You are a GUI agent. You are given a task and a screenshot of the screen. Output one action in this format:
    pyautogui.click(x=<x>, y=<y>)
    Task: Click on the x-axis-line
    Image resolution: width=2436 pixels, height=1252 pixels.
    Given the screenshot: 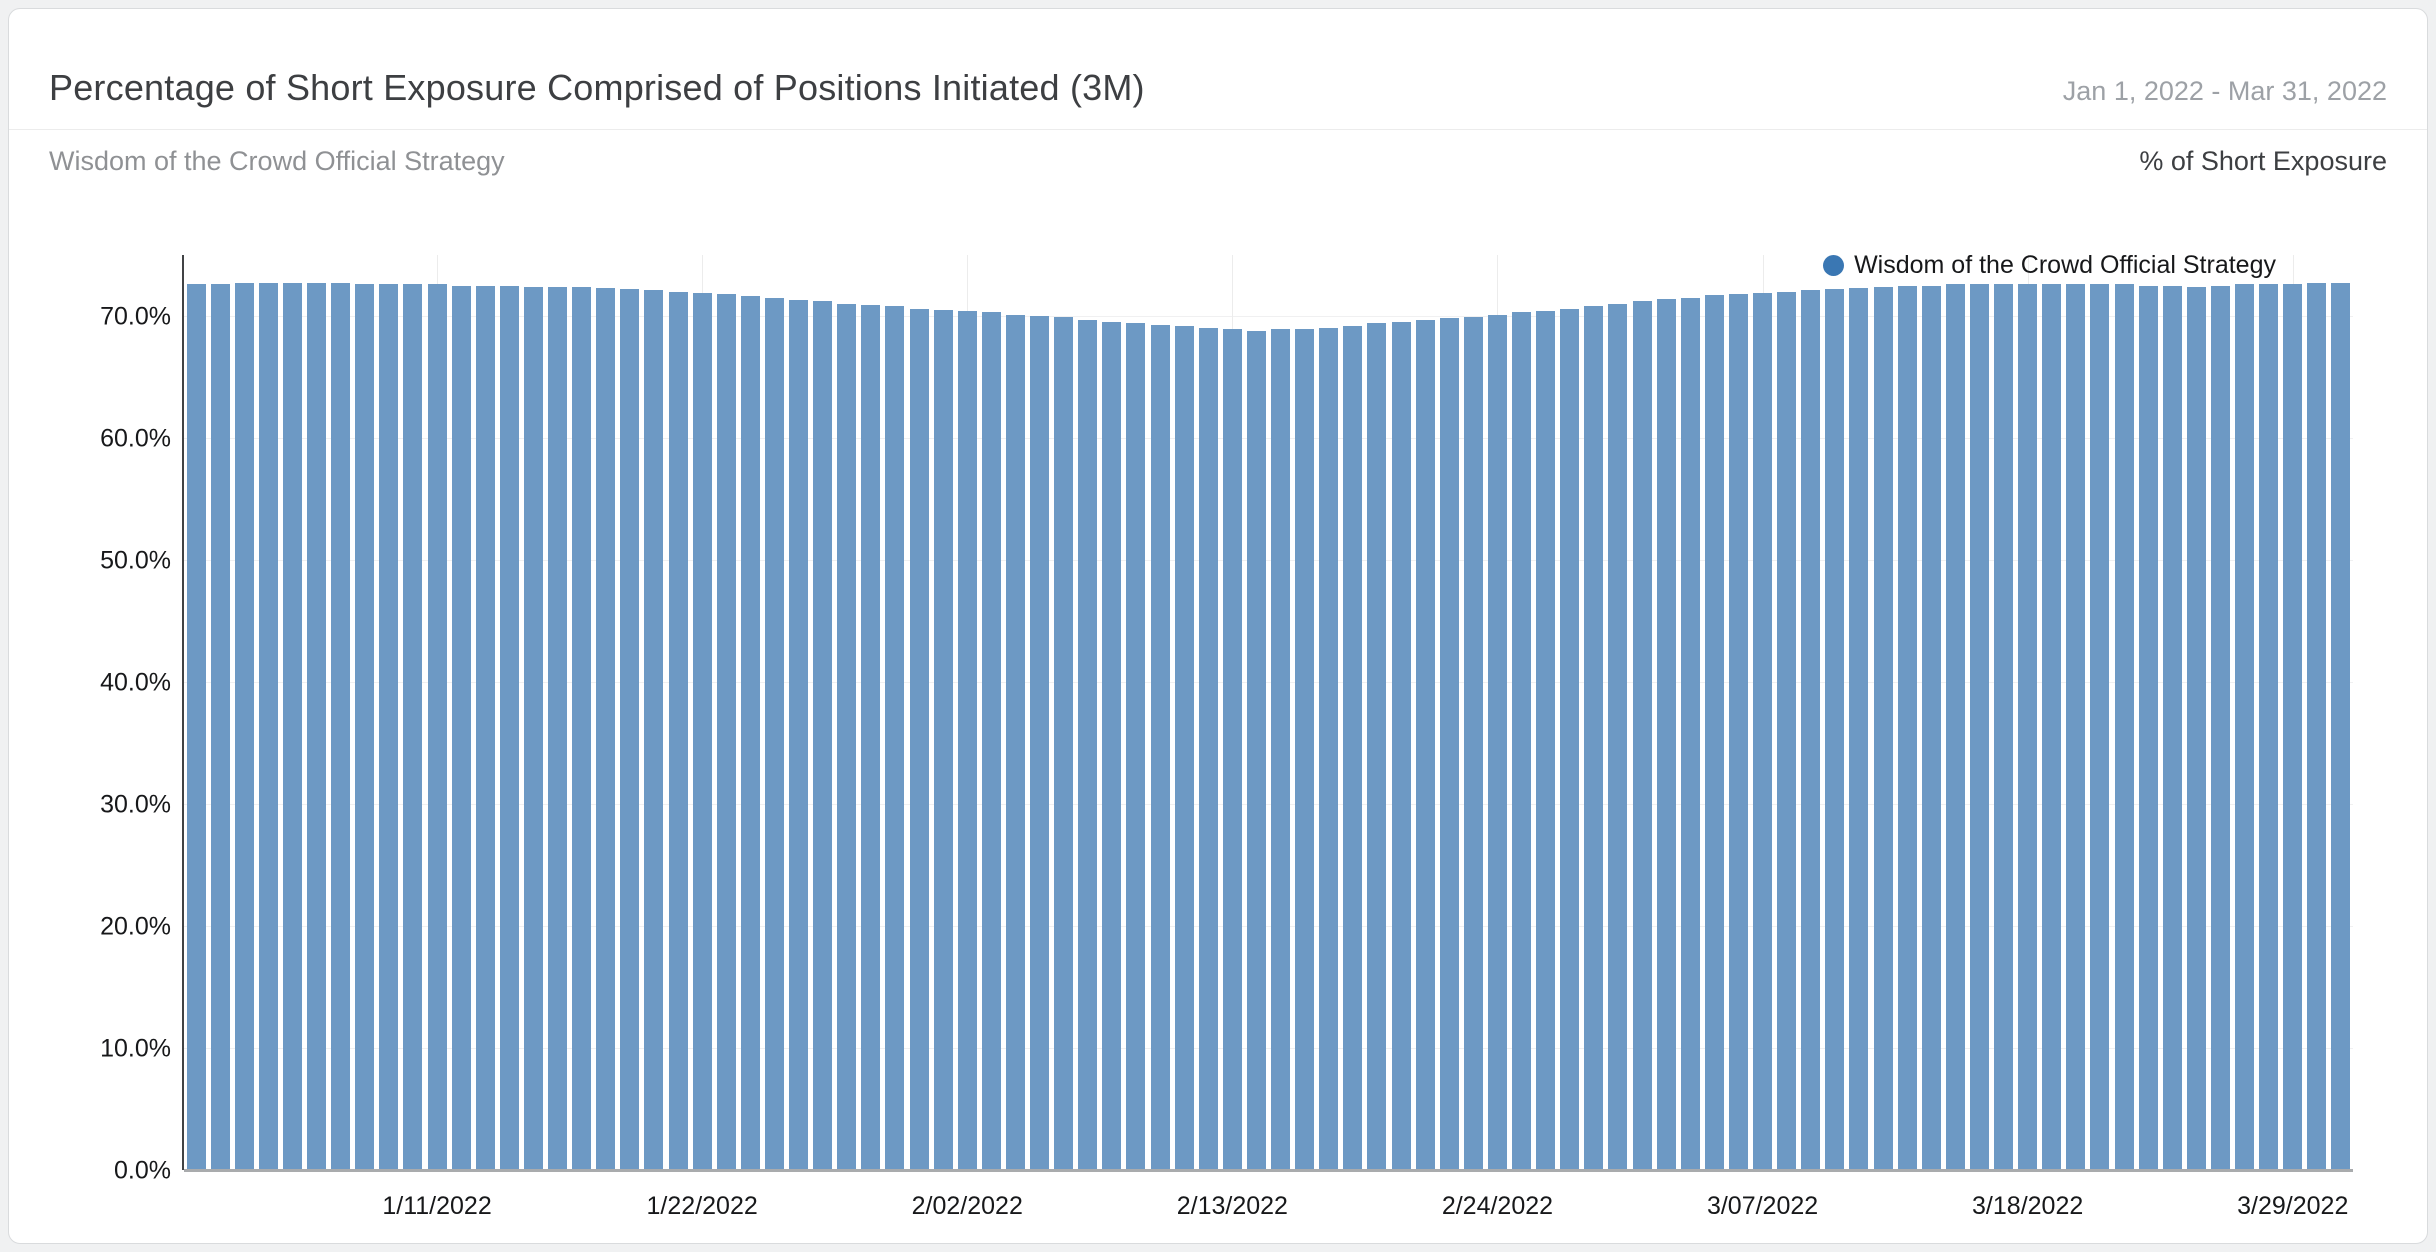 What is the action you would take?
    pyautogui.click(x=1268, y=1170)
    